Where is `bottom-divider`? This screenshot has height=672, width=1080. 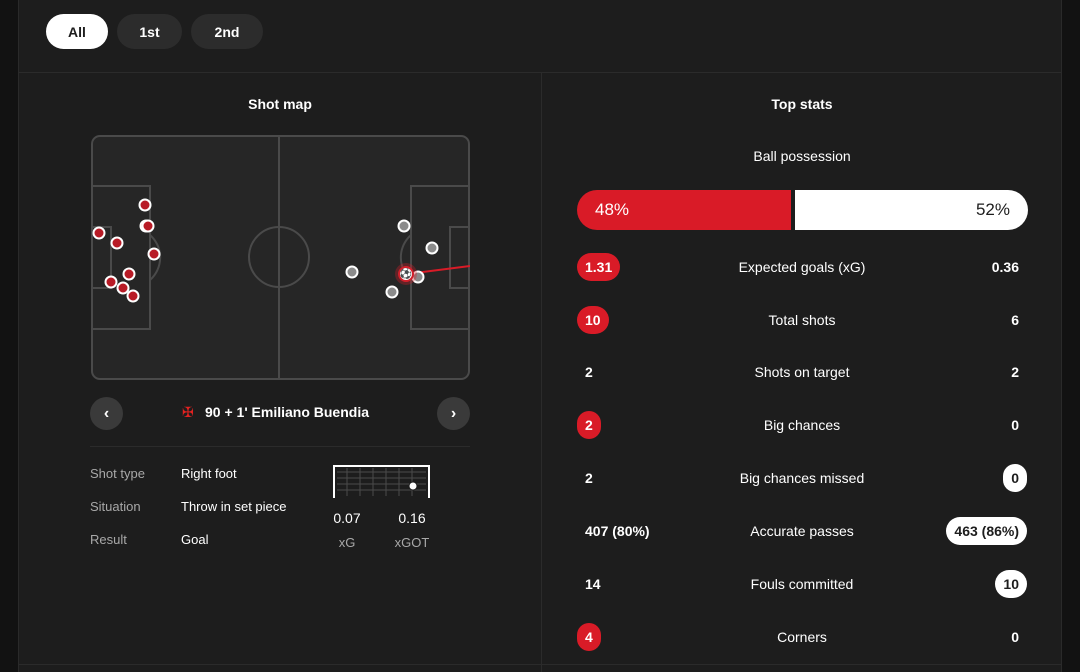 bottom-divider is located at coordinates (540, 664).